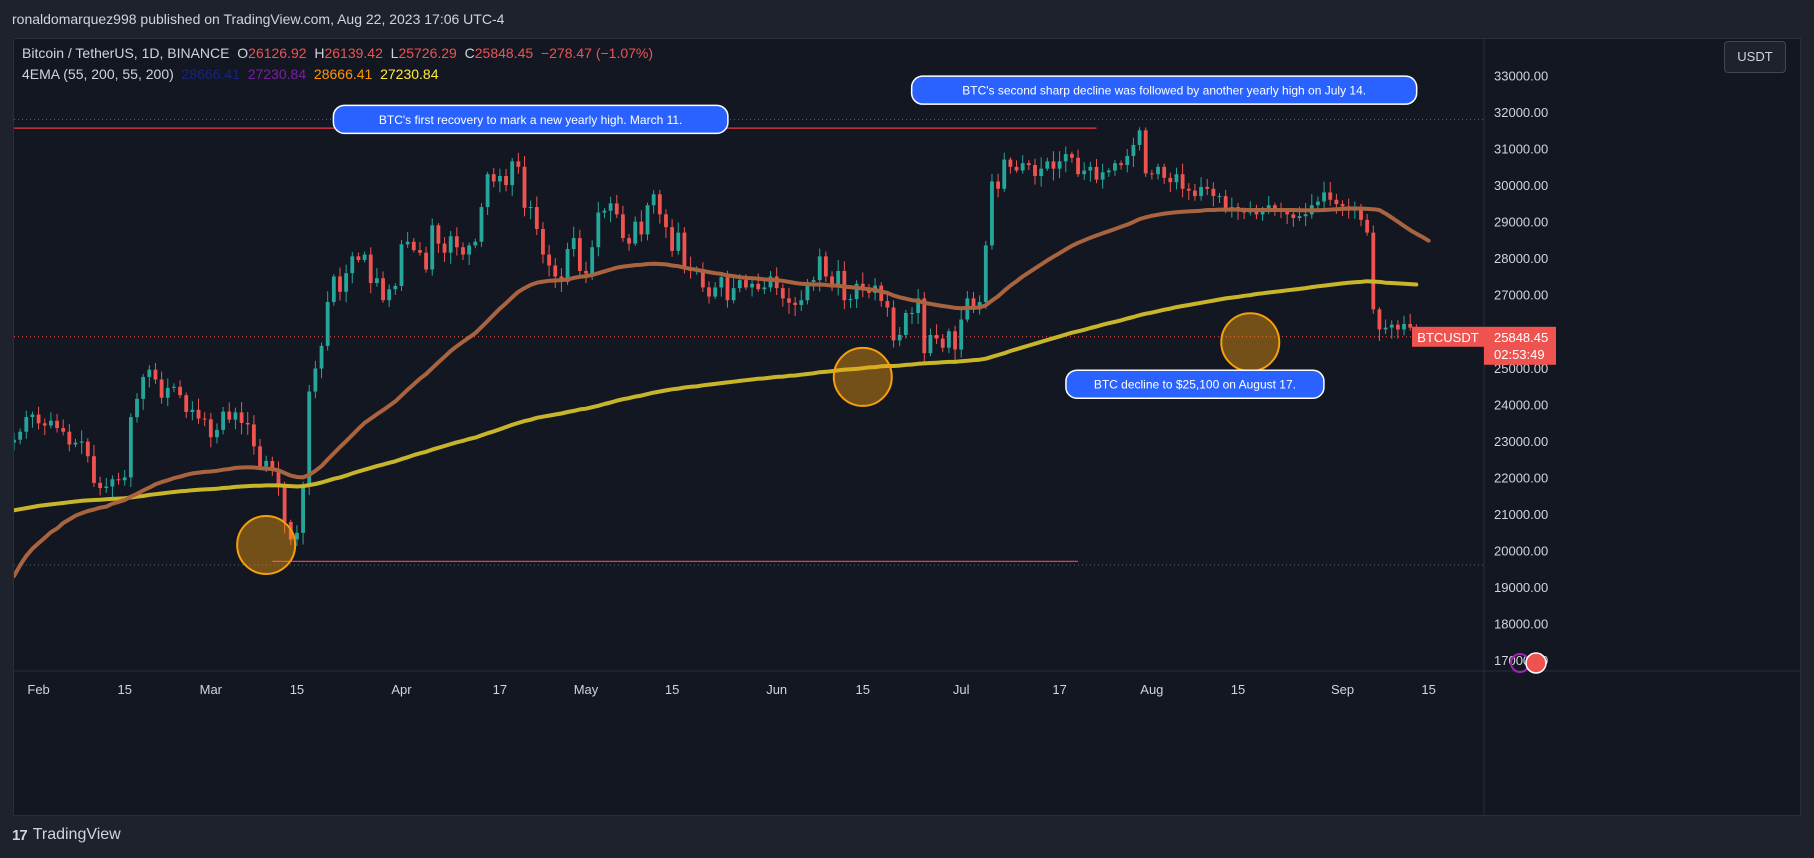  I want to click on us-flag-event-icon, so click(1536, 663).